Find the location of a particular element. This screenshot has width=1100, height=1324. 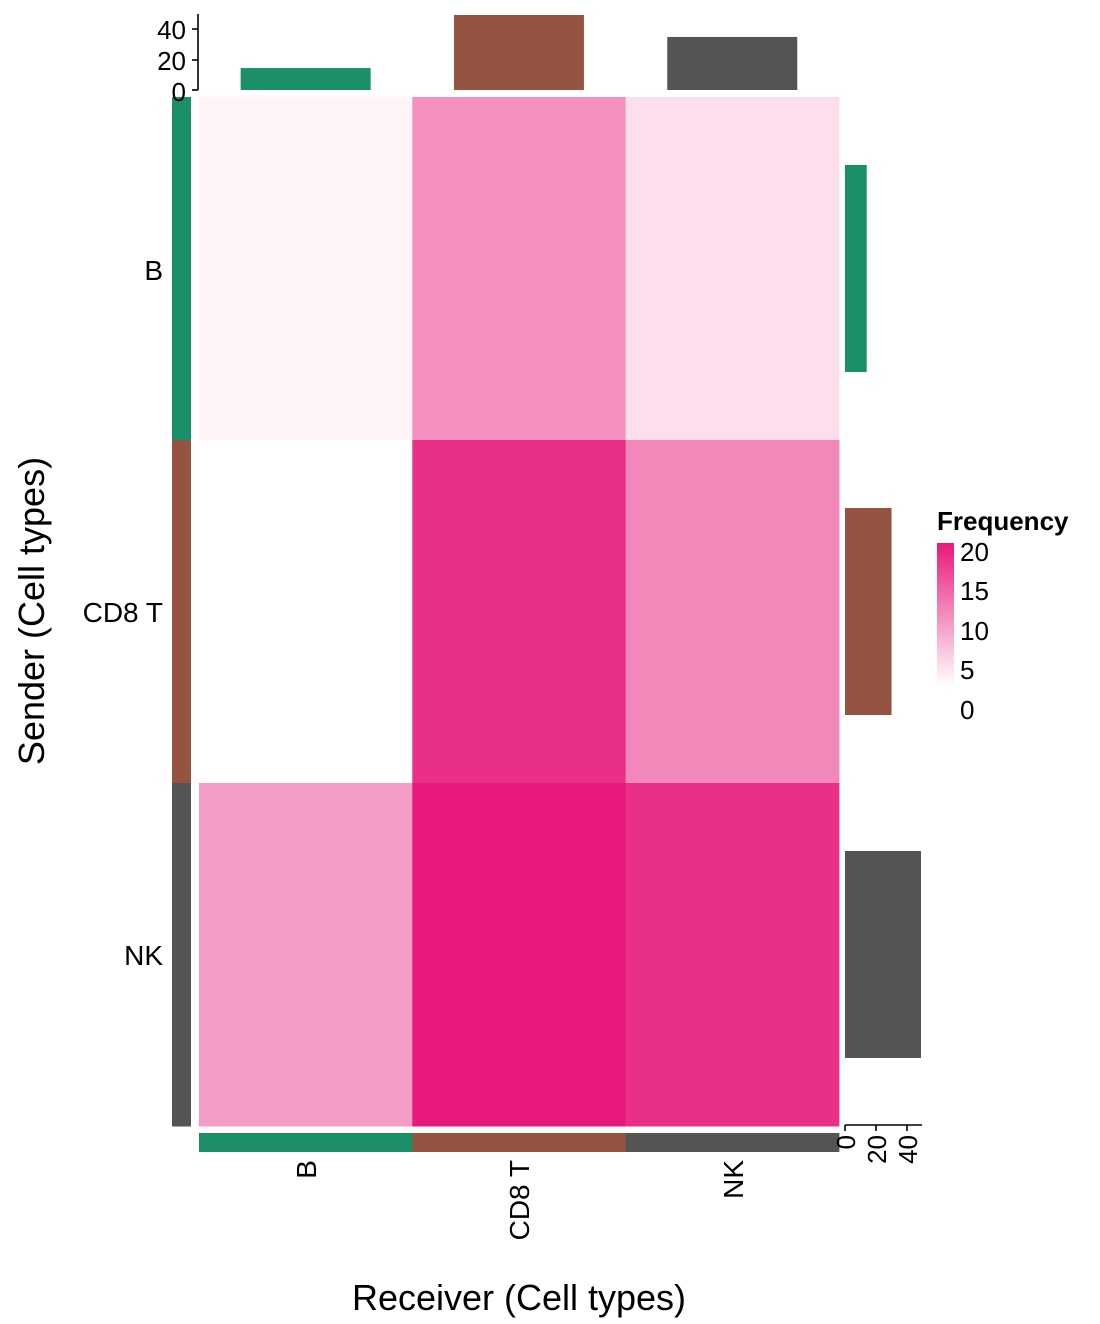

top-axis-tick-20: 20 is located at coordinates (171, 61).